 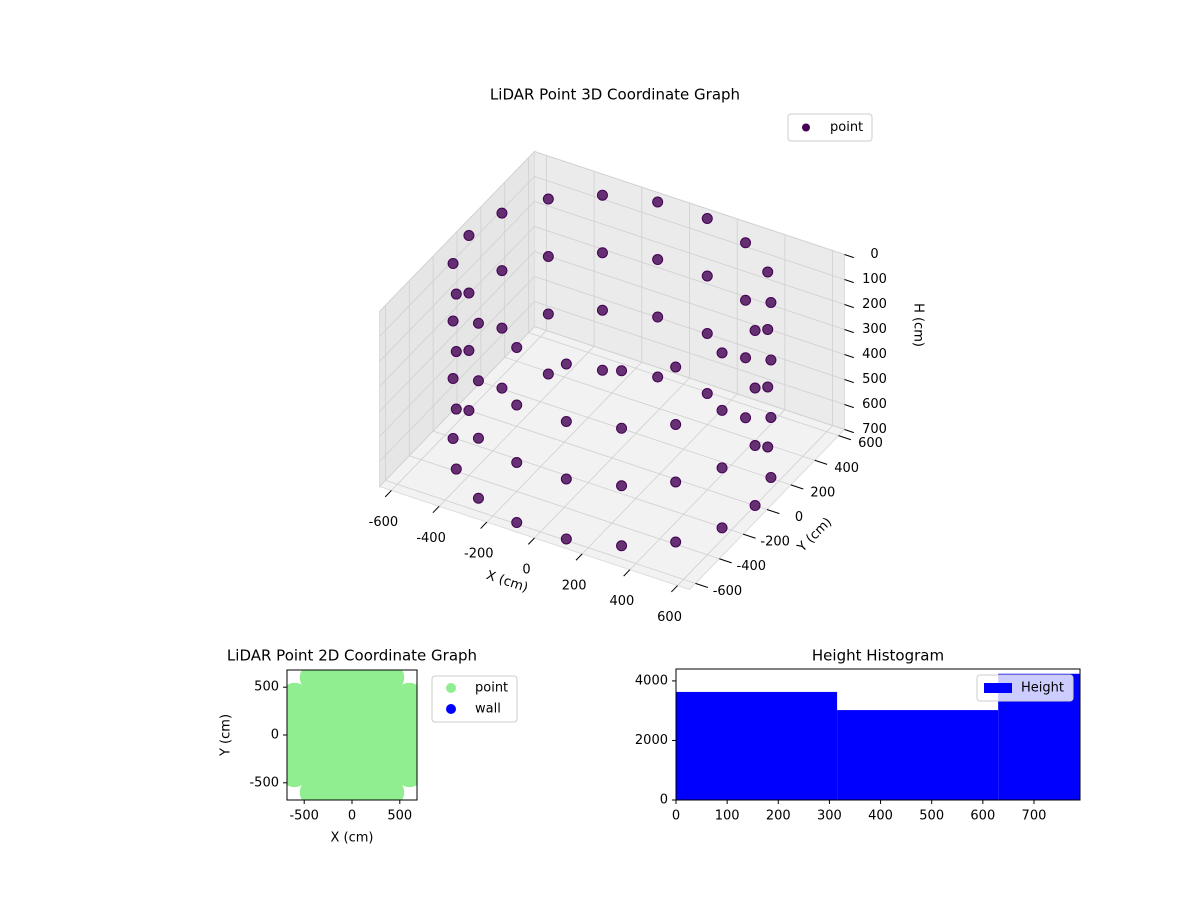 What do you see at coordinates (266, 687) in the screenshot?
I see `y-tick-label: 500` at bounding box center [266, 687].